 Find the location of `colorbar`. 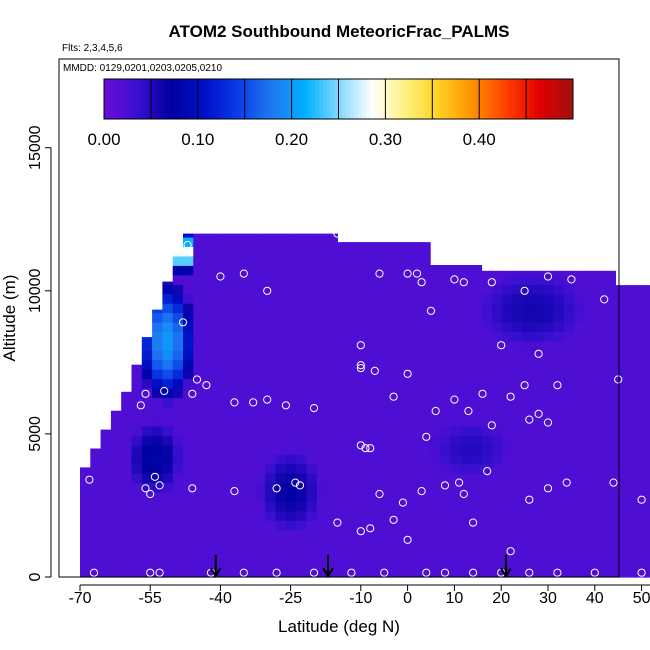

colorbar is located at coordinates (338, 99).